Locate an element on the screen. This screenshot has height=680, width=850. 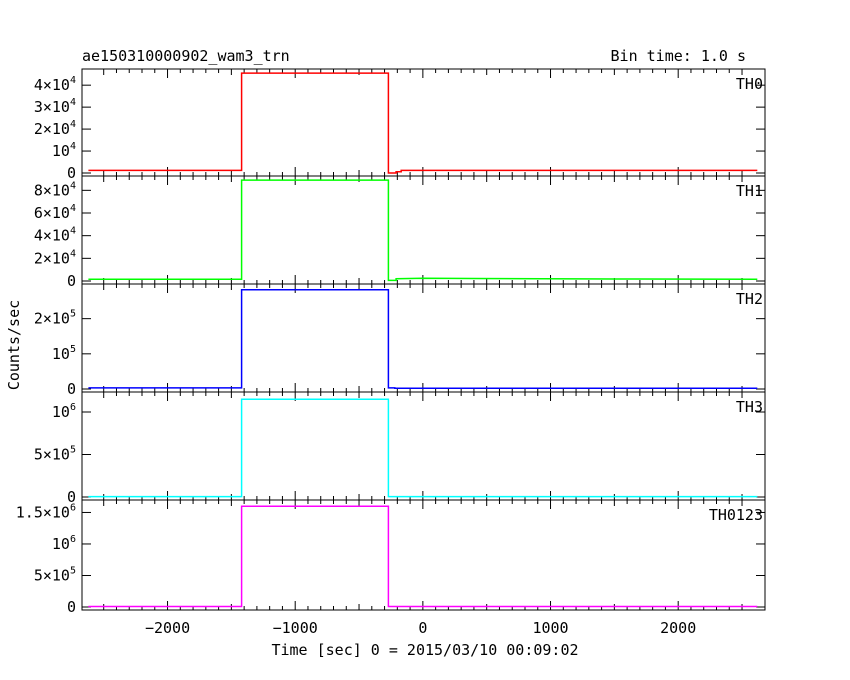
series-line-th0 is located at coordinates (423, 123).